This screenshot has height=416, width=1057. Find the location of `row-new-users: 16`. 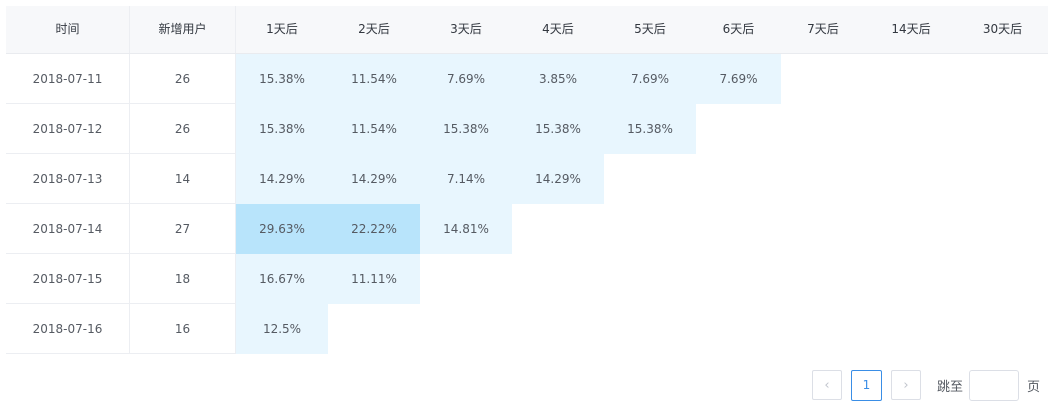

row-new-users: 16 is located at coordinates (183, 329).